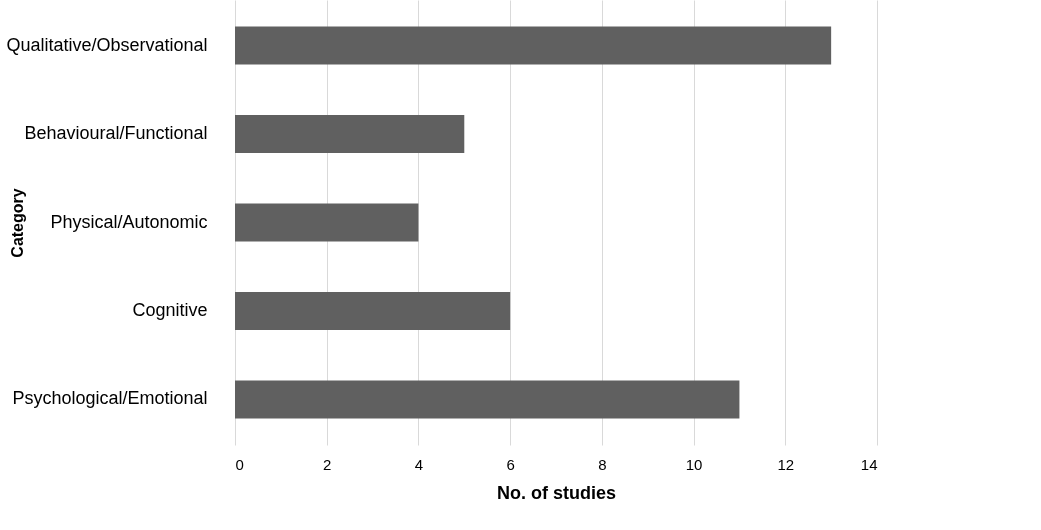  I want to click on y-tick-label: Cognitive, so click(170, 309).